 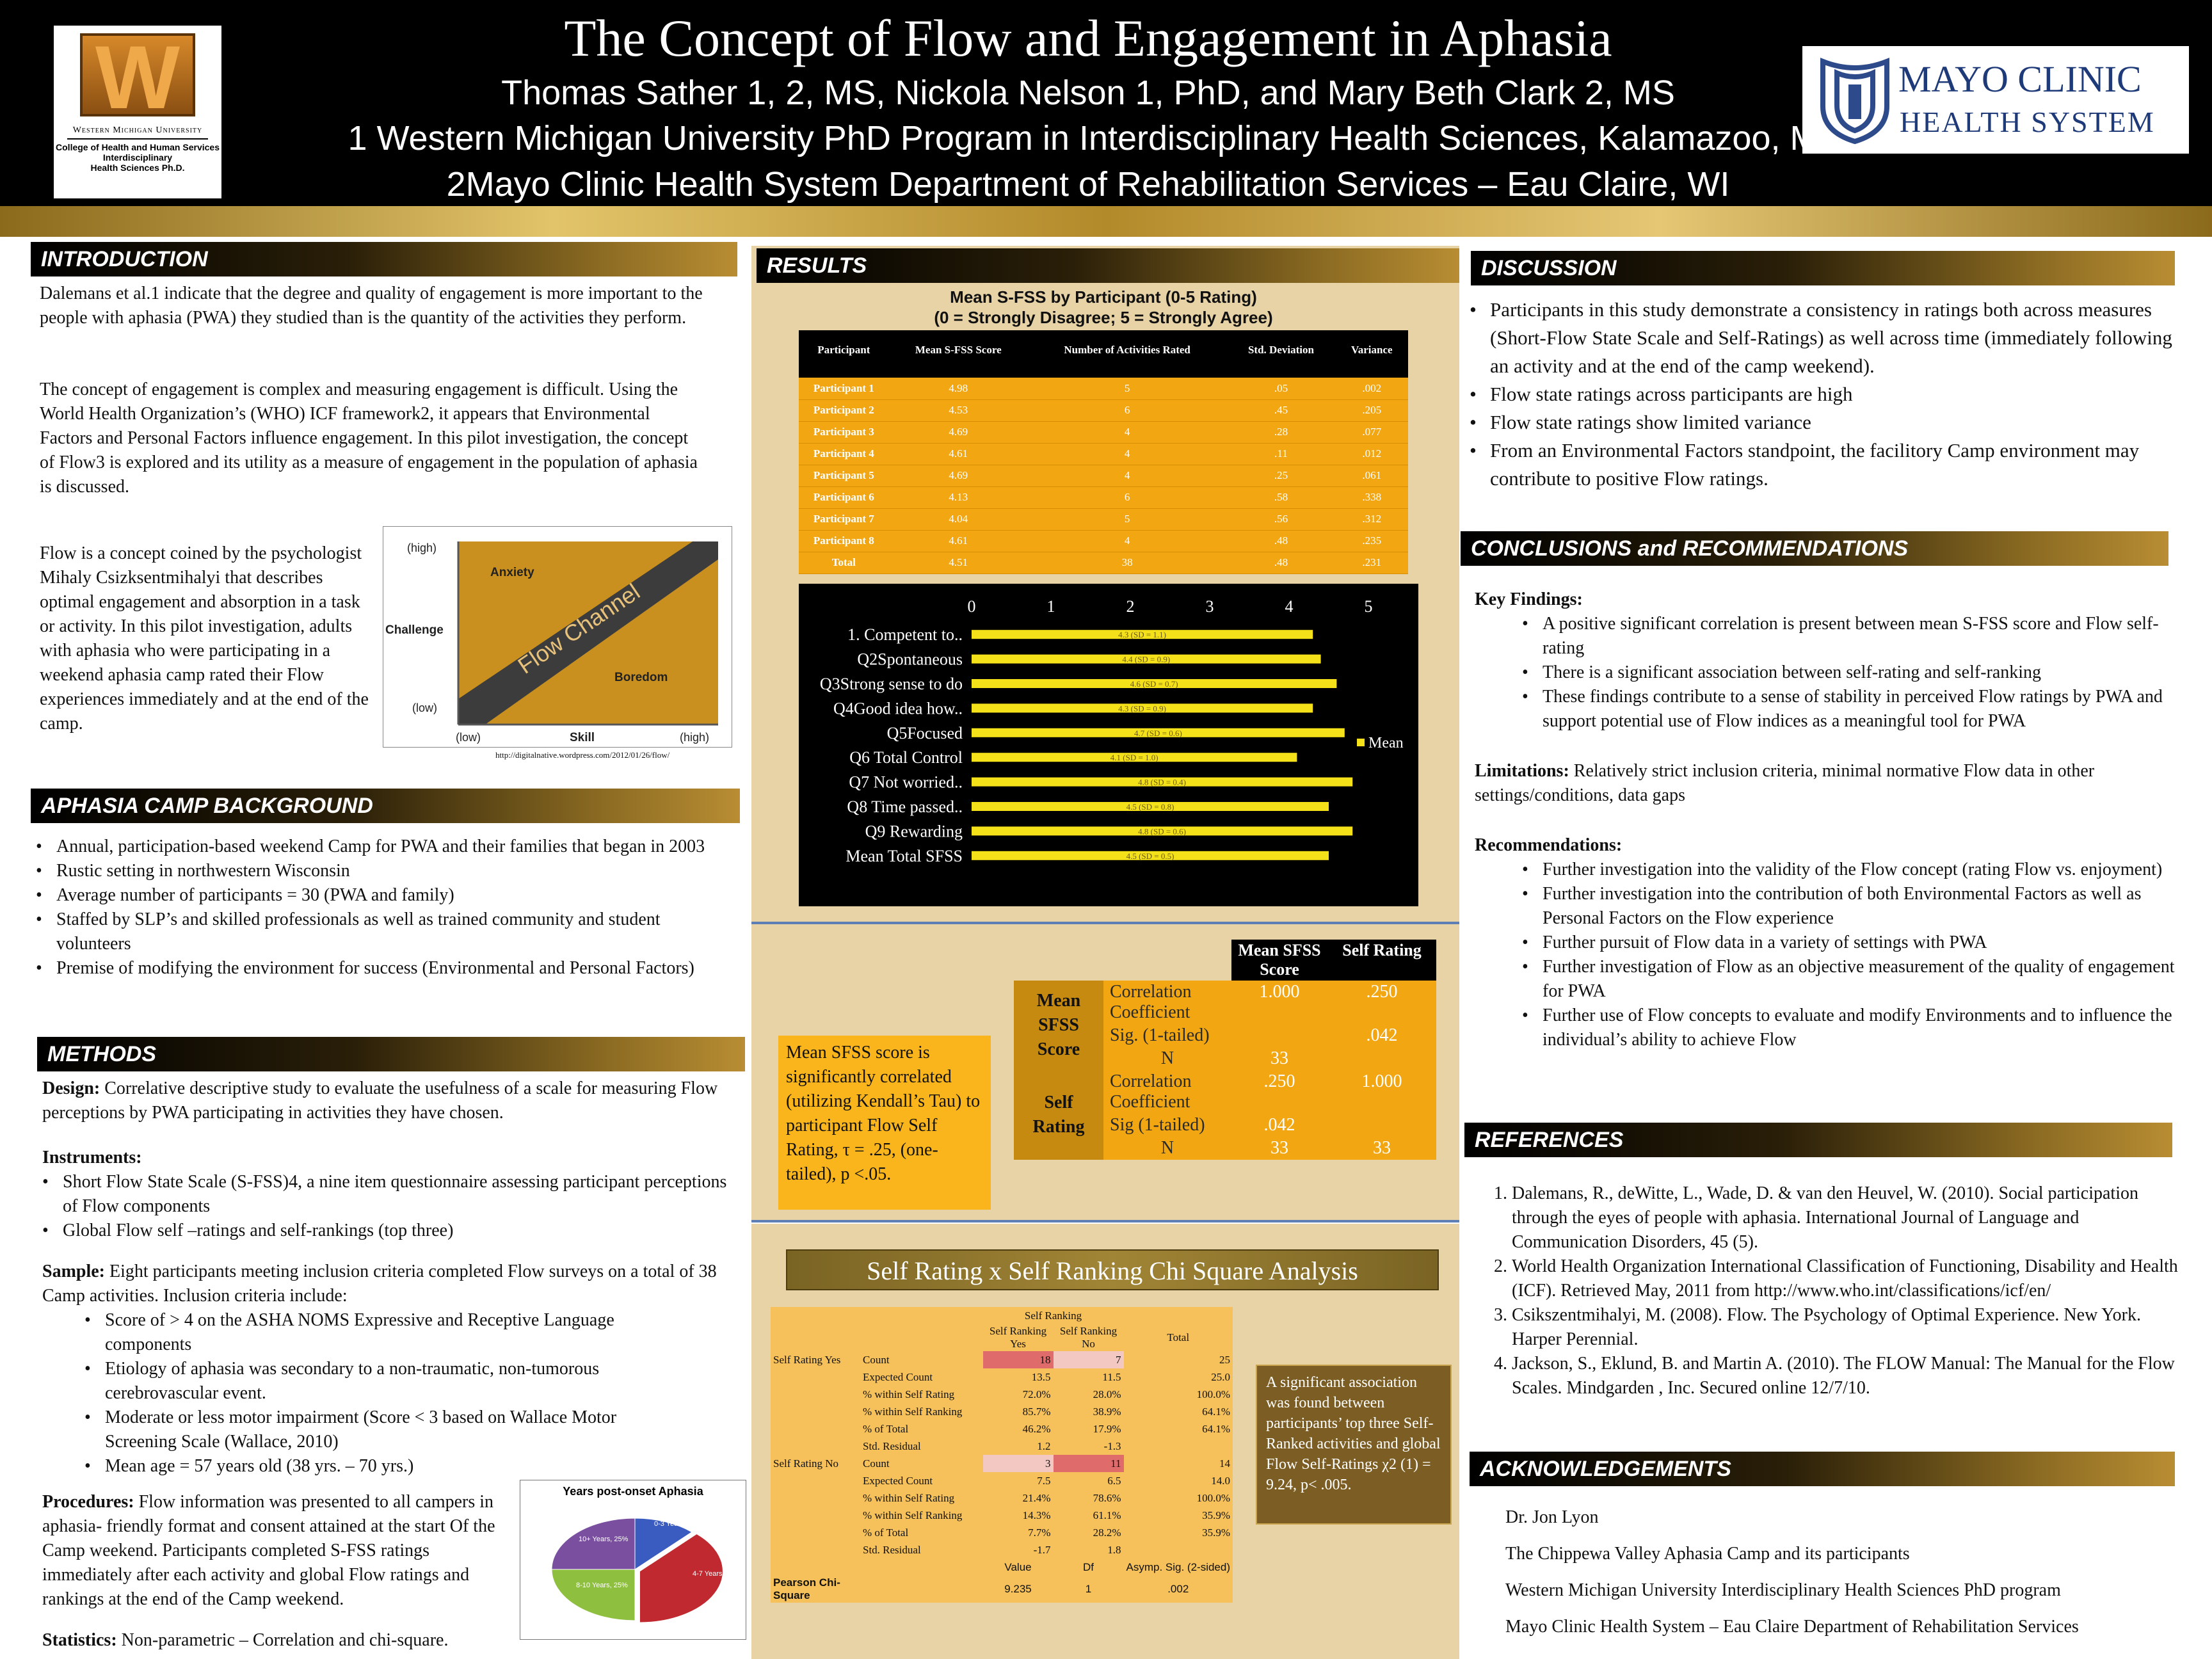 What do you see at coordinates (604, 1539) in the screenshot?
I see `pie-slice-label: 10+ Years, 25%` at bounding box center [604, 1539].